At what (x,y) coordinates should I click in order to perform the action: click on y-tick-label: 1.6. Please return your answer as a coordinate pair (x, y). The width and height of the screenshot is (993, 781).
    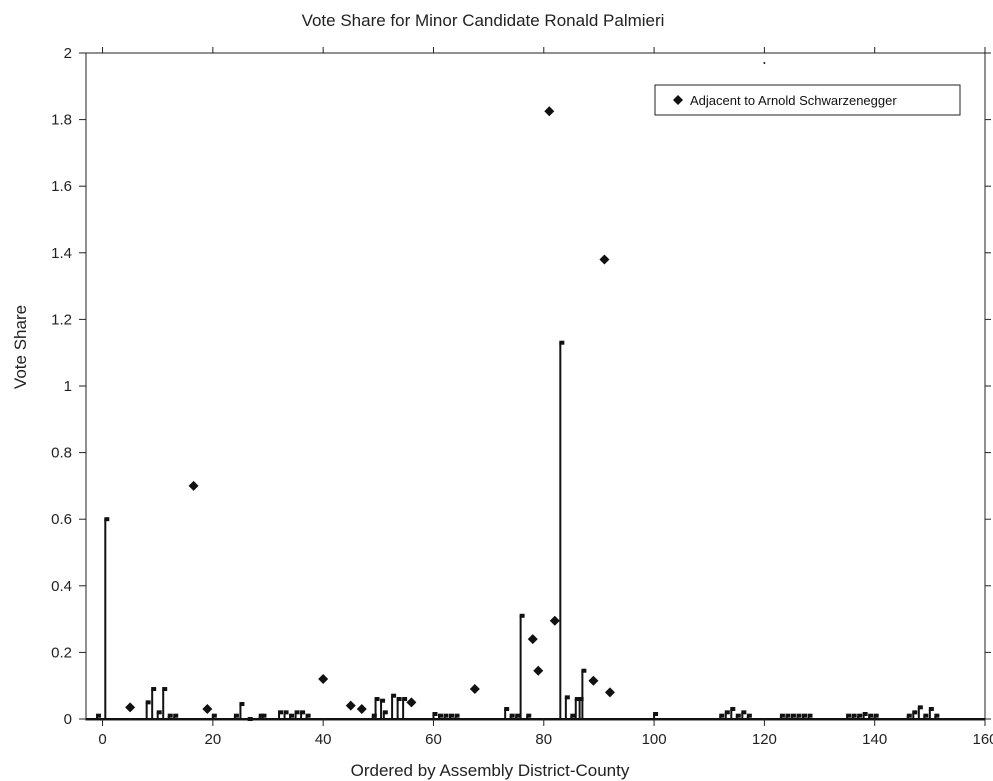
    Looking at the image, I should click on (61, 186).